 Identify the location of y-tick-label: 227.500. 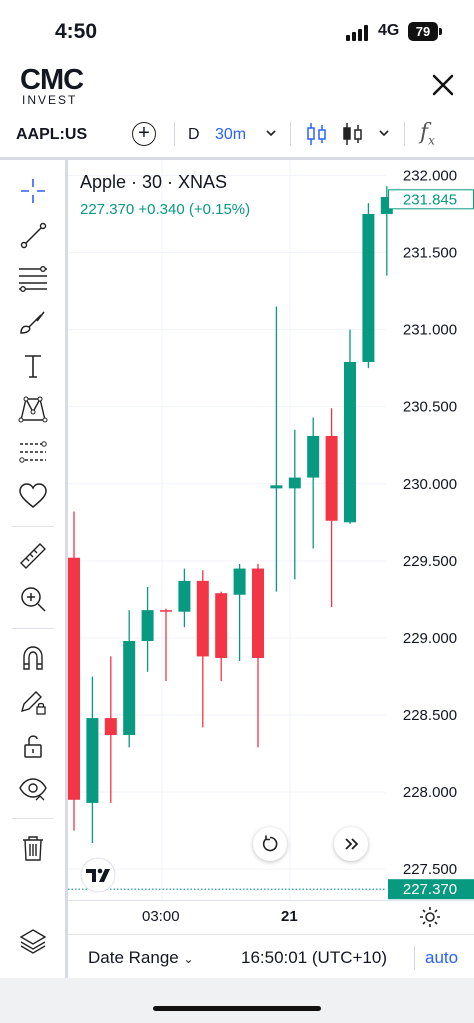
(430, 869).